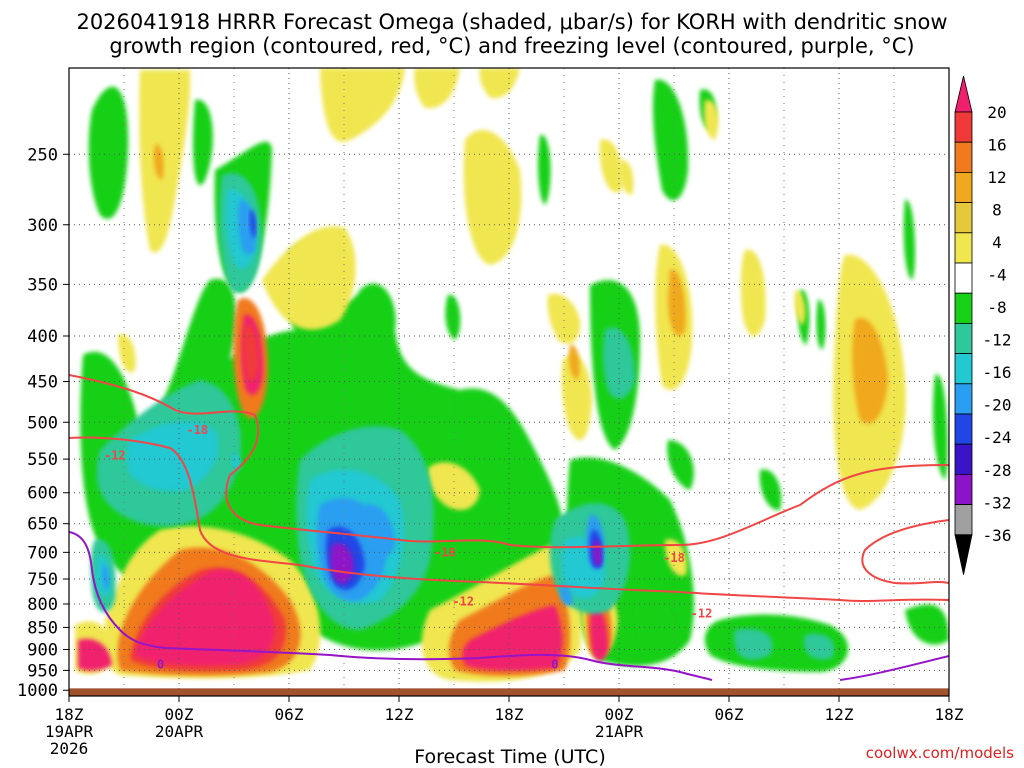 This screenshot has width=1024, height=768. Describe the element at coordinates (42, 155) in the screenshot. I see `y-tick-label: 250` at that location.